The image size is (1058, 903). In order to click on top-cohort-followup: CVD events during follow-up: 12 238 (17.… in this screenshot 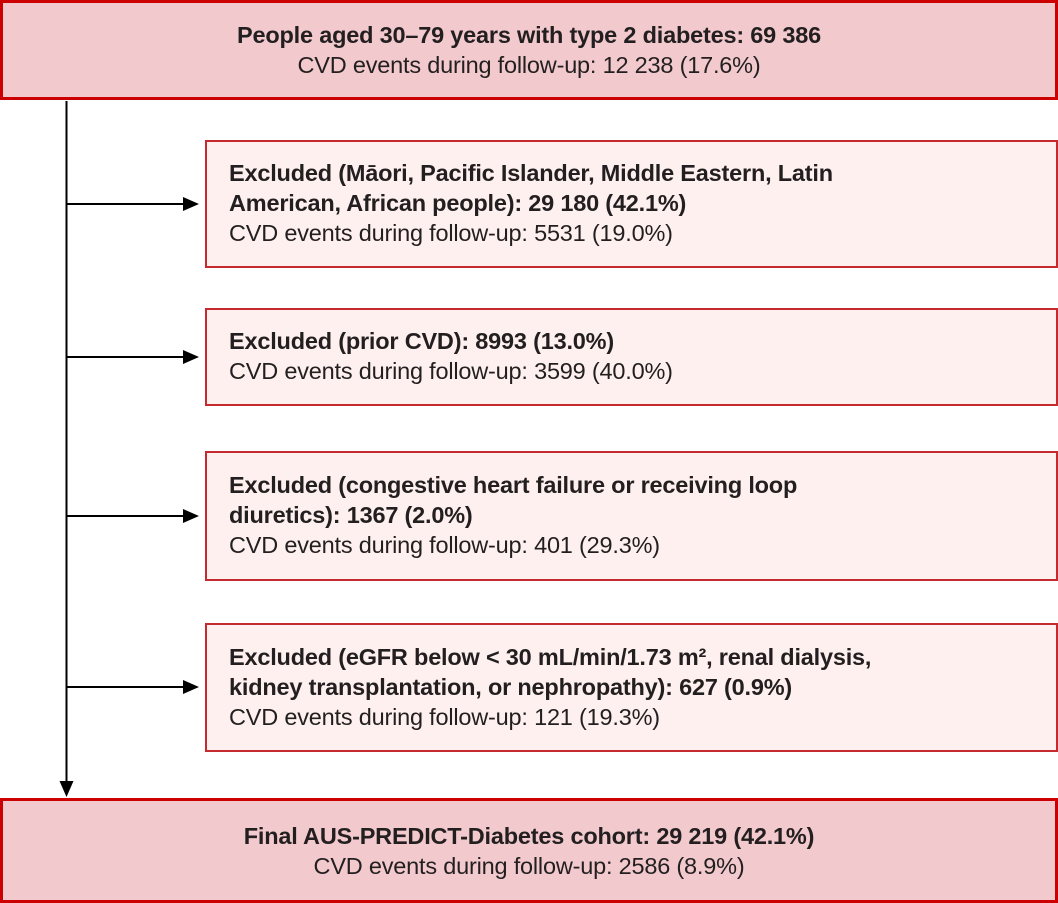, I will do `click(529, 65)`.